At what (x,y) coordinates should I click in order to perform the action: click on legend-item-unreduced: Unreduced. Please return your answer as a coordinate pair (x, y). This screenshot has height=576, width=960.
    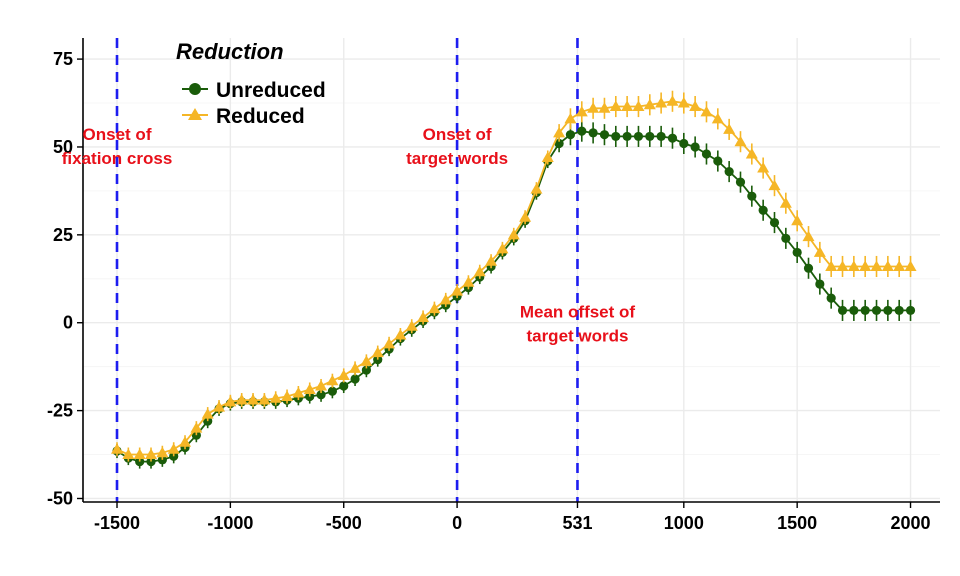
    Looking at the image, I should click on (254, 90).